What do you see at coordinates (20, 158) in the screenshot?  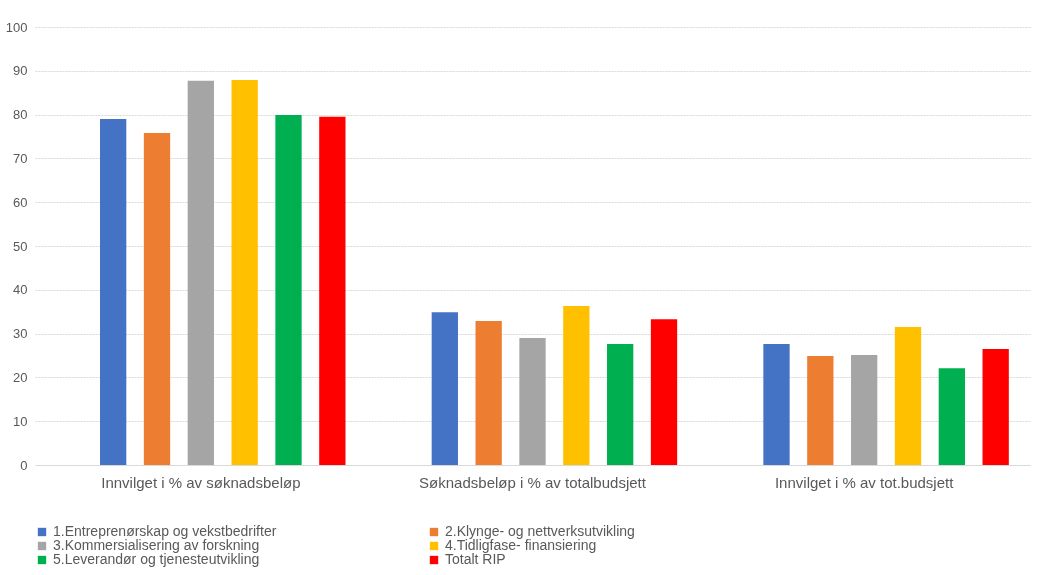 I see `y-tick-label: 70` at bounding box center [20, 158].